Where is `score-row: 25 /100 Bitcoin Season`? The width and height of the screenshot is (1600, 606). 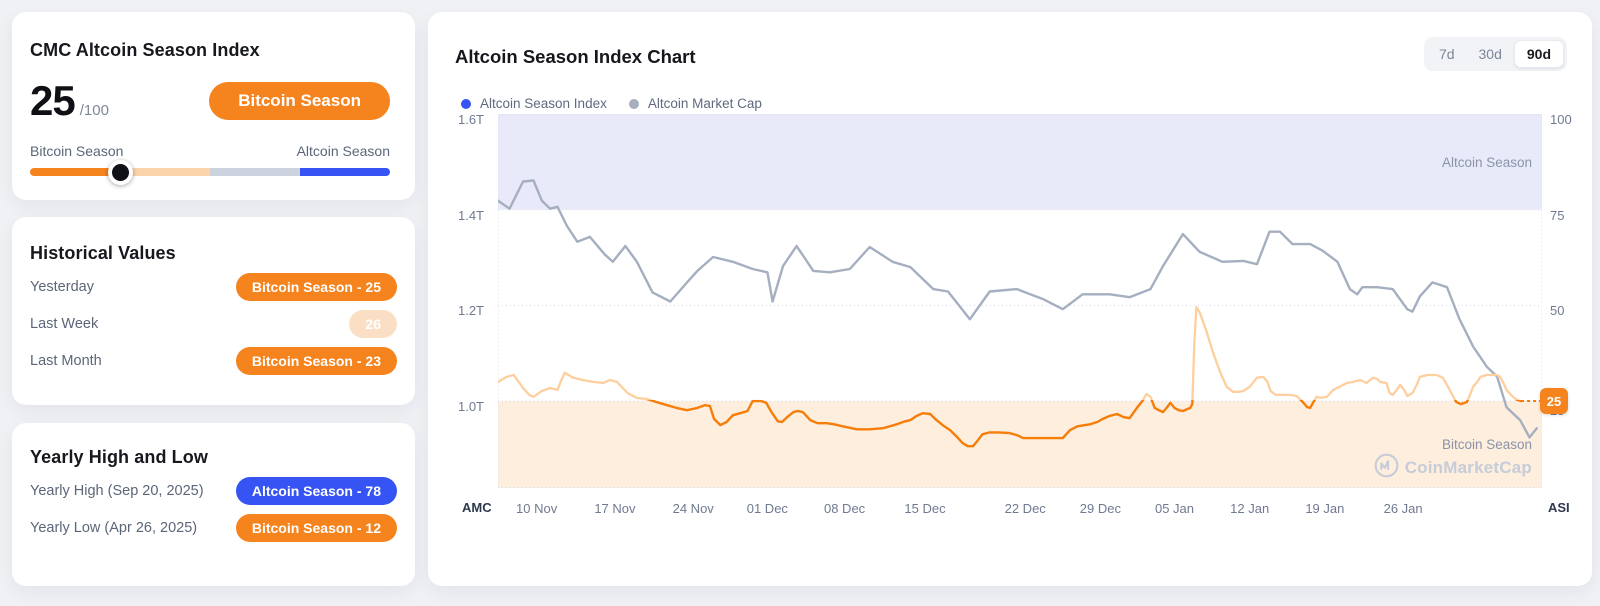 score-row: 25 /100 Bitcoin Season is located at coordinates (210, 101).